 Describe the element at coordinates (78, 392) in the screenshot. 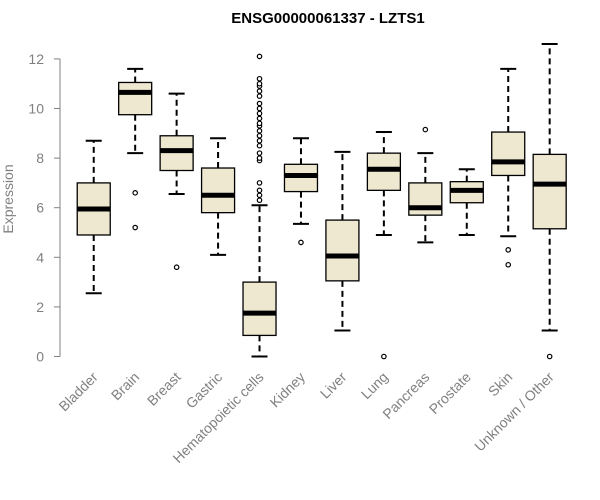

I see `category-label: Bladder` at that location.